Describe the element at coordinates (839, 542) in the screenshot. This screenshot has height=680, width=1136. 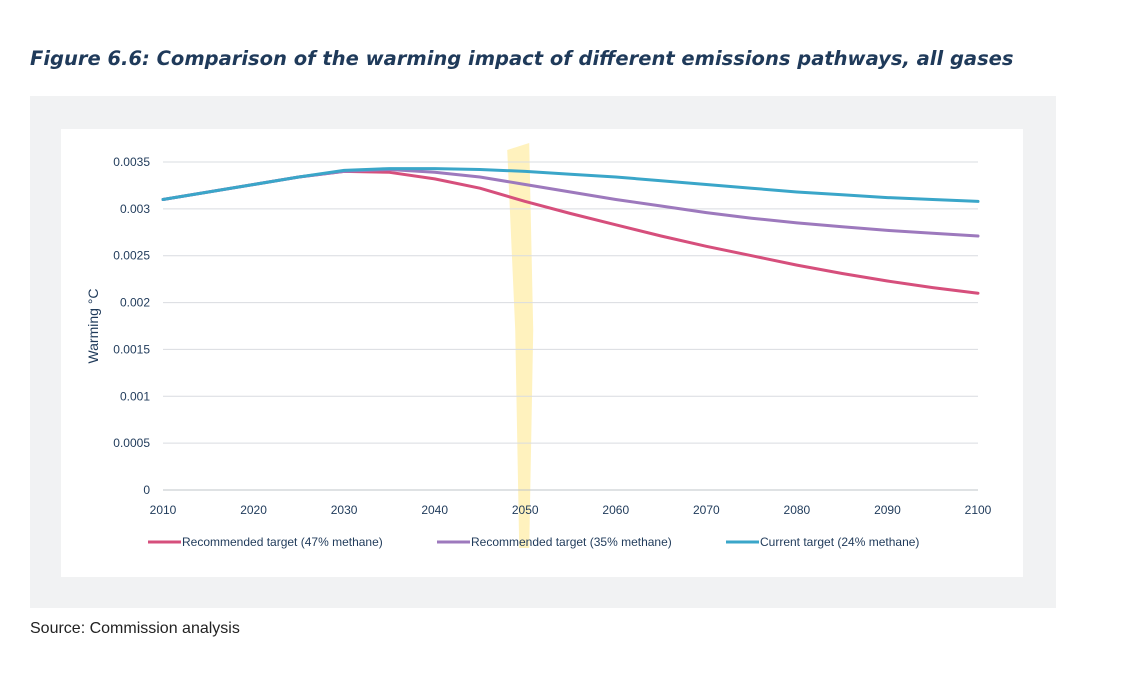
I see `legend-label: Current target (24% methane)` at that location.